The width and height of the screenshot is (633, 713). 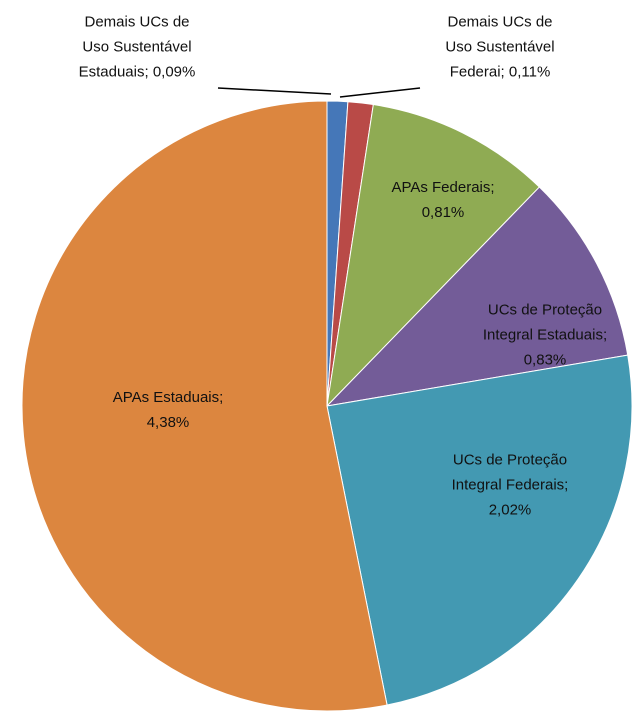 What do you see at coordinates (510, 510) in the screenshot?
I see `value-label: 2,02%` at bounding box center [510, 510].